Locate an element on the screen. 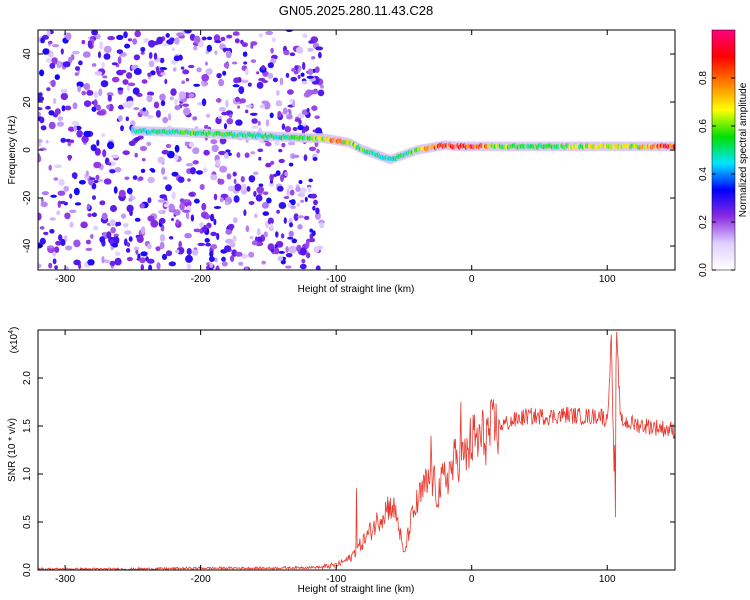 This screenshot has height=600, width=750. heatmap-y-tick-label: 0 is located at coordinates (27, 150).